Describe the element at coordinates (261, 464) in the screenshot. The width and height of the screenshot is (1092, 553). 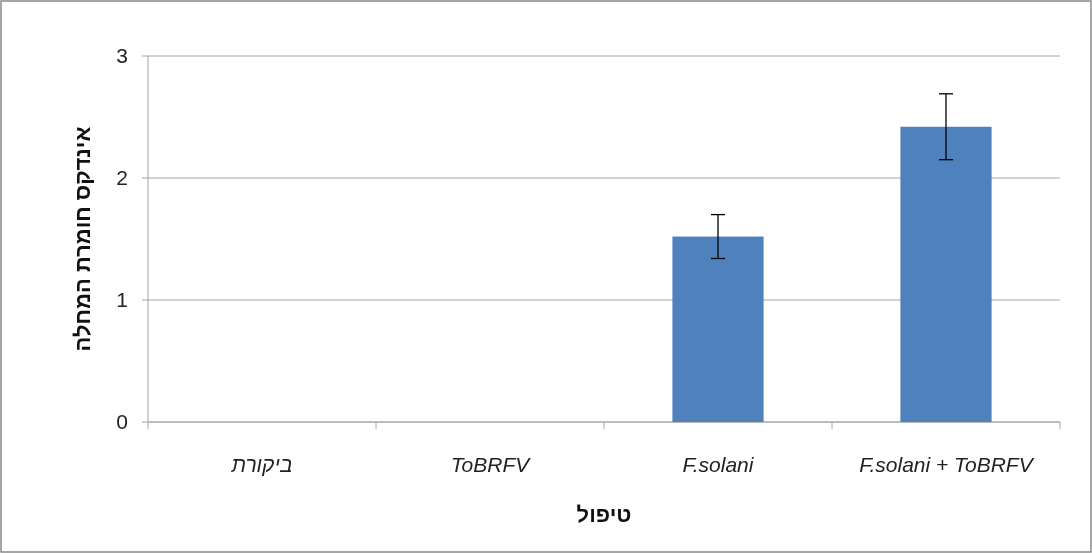
I see `x-tick-label: ביקורת` at that location.